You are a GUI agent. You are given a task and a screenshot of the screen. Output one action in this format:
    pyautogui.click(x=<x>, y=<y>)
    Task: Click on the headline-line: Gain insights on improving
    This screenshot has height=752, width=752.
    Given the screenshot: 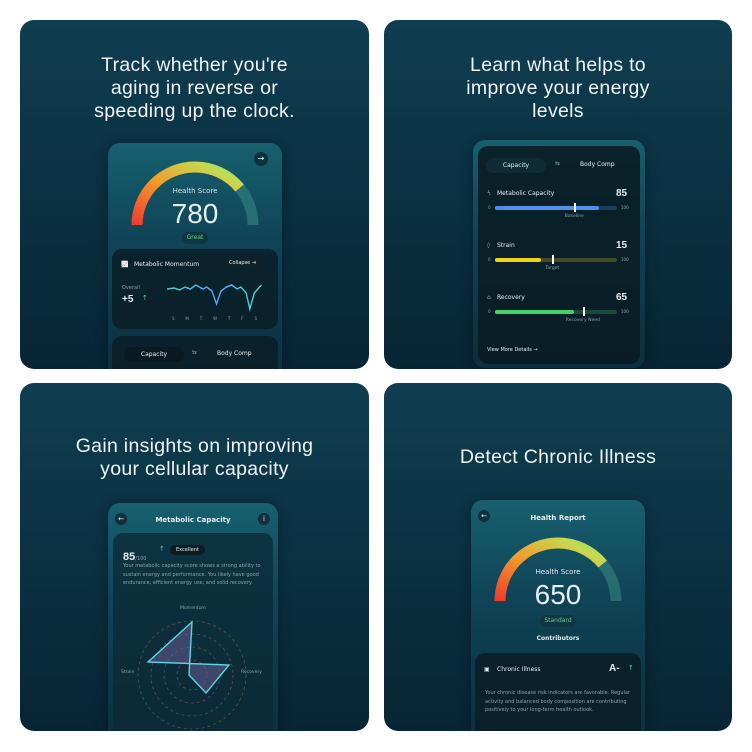 What is the action you would take?
    pyautogui.click(x=194, y=446)
    